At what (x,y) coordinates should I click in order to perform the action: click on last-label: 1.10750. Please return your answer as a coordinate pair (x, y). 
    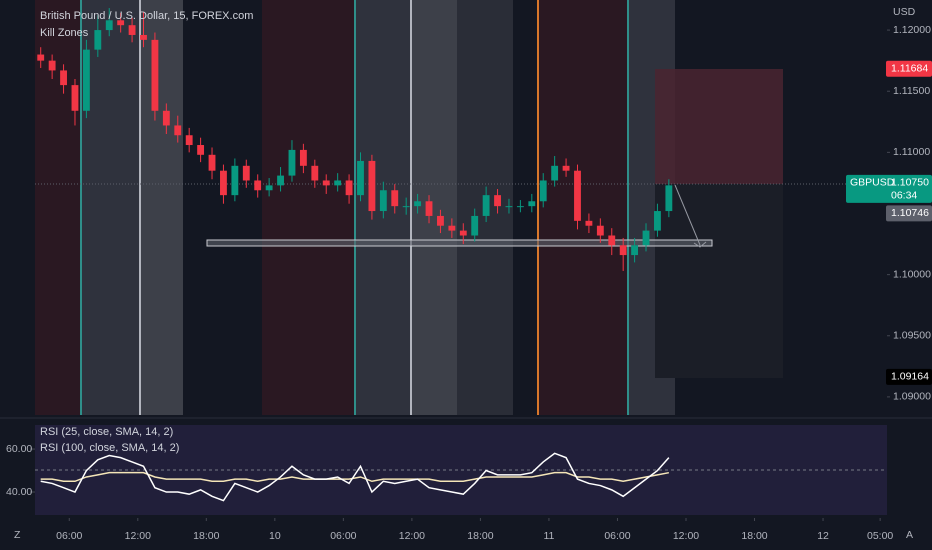
    Looking at the image, I should click on (910, 183).